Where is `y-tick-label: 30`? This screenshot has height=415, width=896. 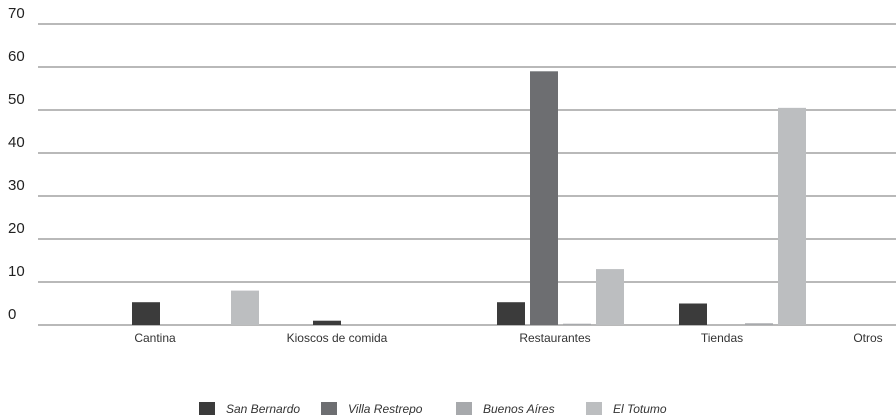 y-tick-label: 30 is located at coordinates (16, 185).